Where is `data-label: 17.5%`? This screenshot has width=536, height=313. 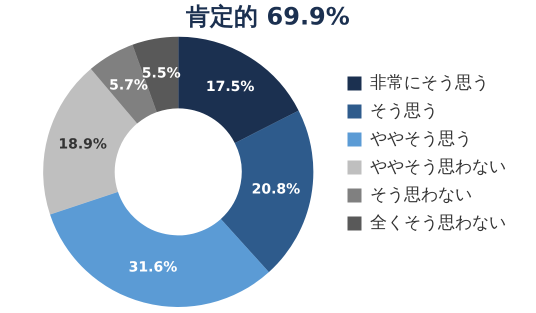 data-label: 17.5% is located at coordinates (230, 86).